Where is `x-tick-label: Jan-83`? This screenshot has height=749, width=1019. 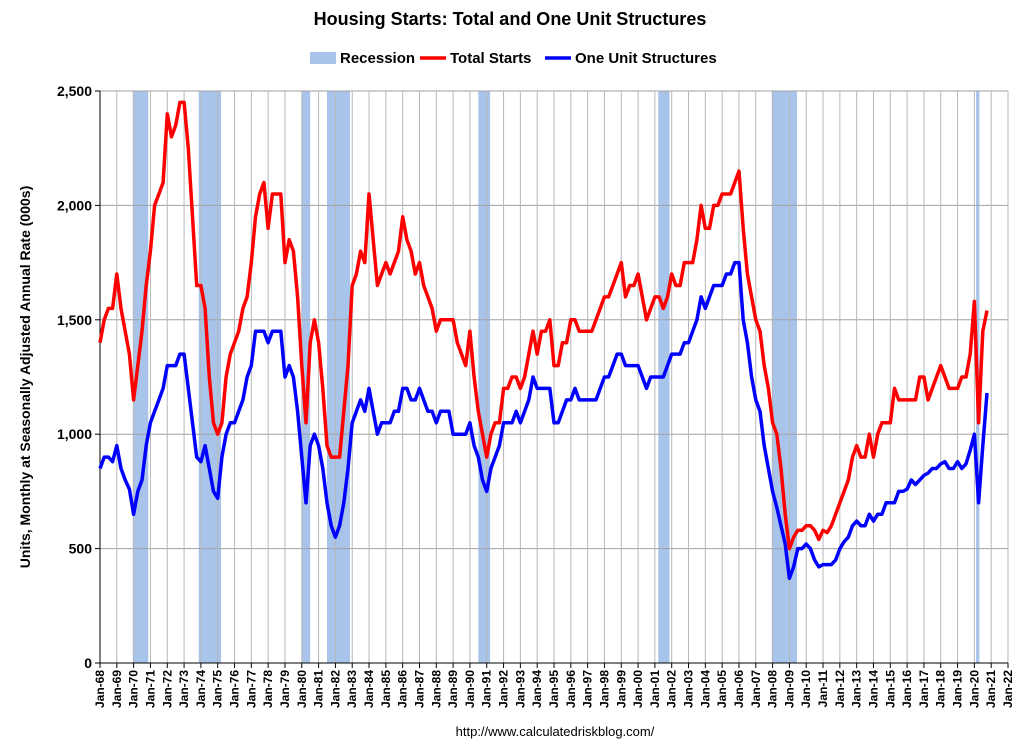
x-tick-label: Jan-83 is located at coordinates (352, 689).